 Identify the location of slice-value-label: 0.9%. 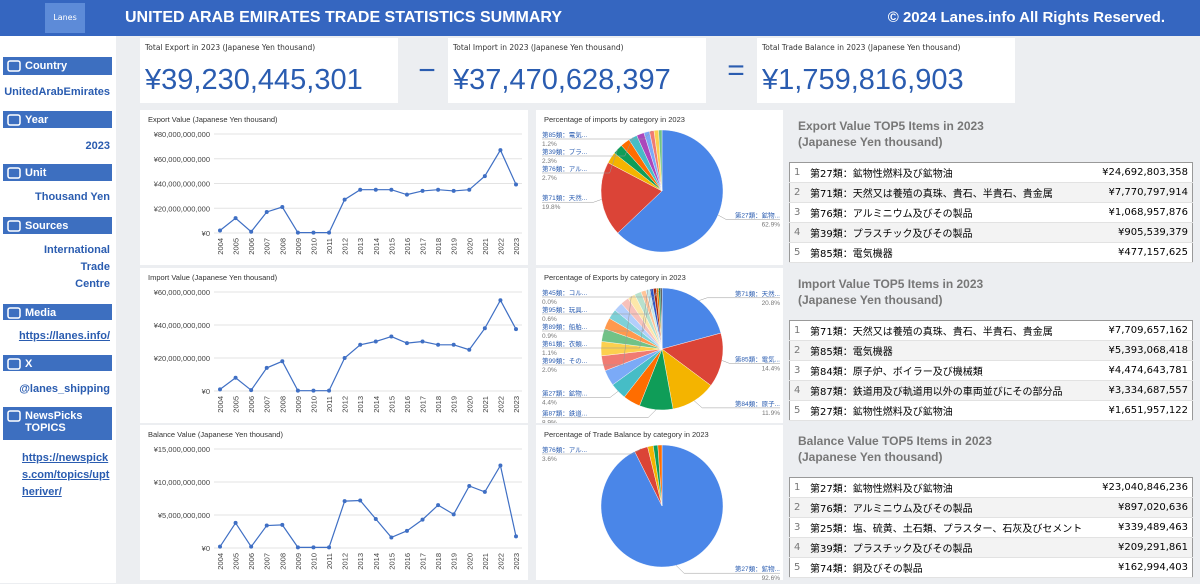
(549, 336).